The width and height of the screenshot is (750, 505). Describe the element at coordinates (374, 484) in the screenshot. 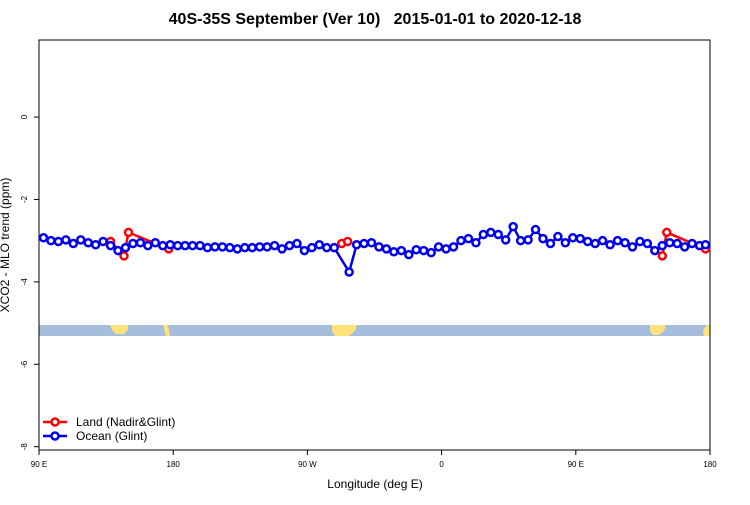

I see `x-axis-label: Longitude (deg E)` at that location.